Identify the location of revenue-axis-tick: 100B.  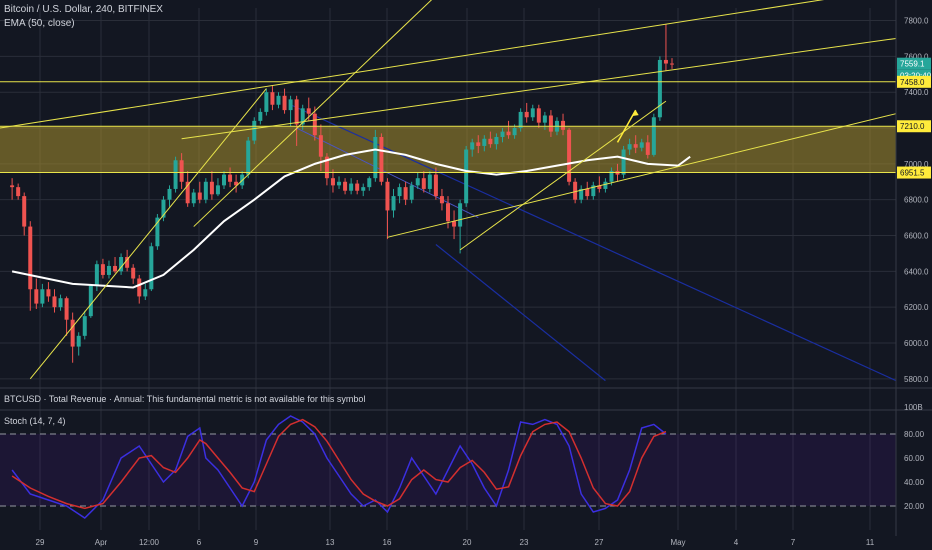
(913, 407).